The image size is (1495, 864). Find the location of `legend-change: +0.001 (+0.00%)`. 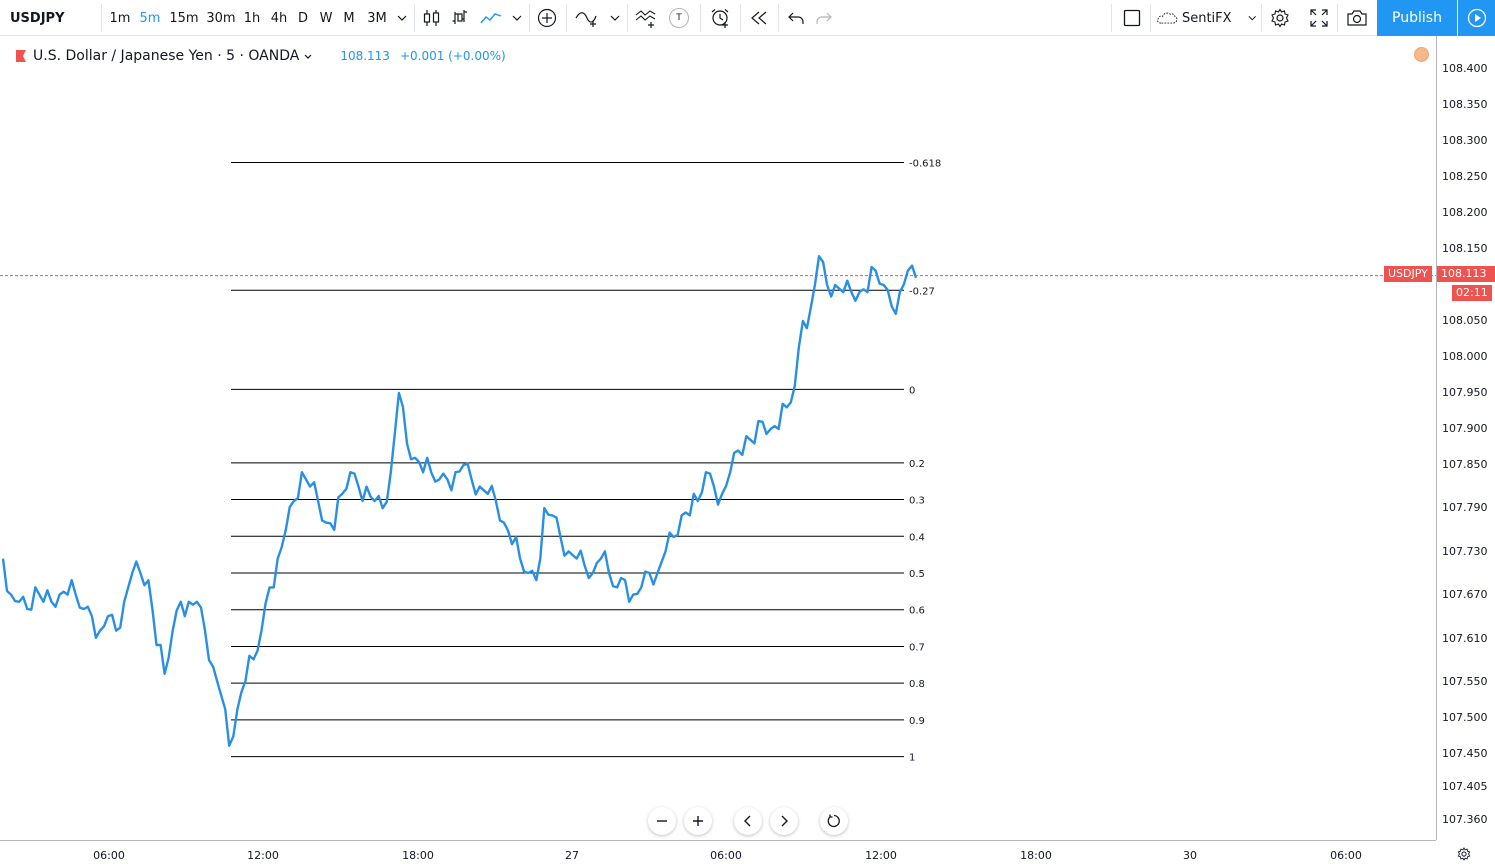

legend-change: +0.001 (+0.00%) is located at coordinates (452, 56).